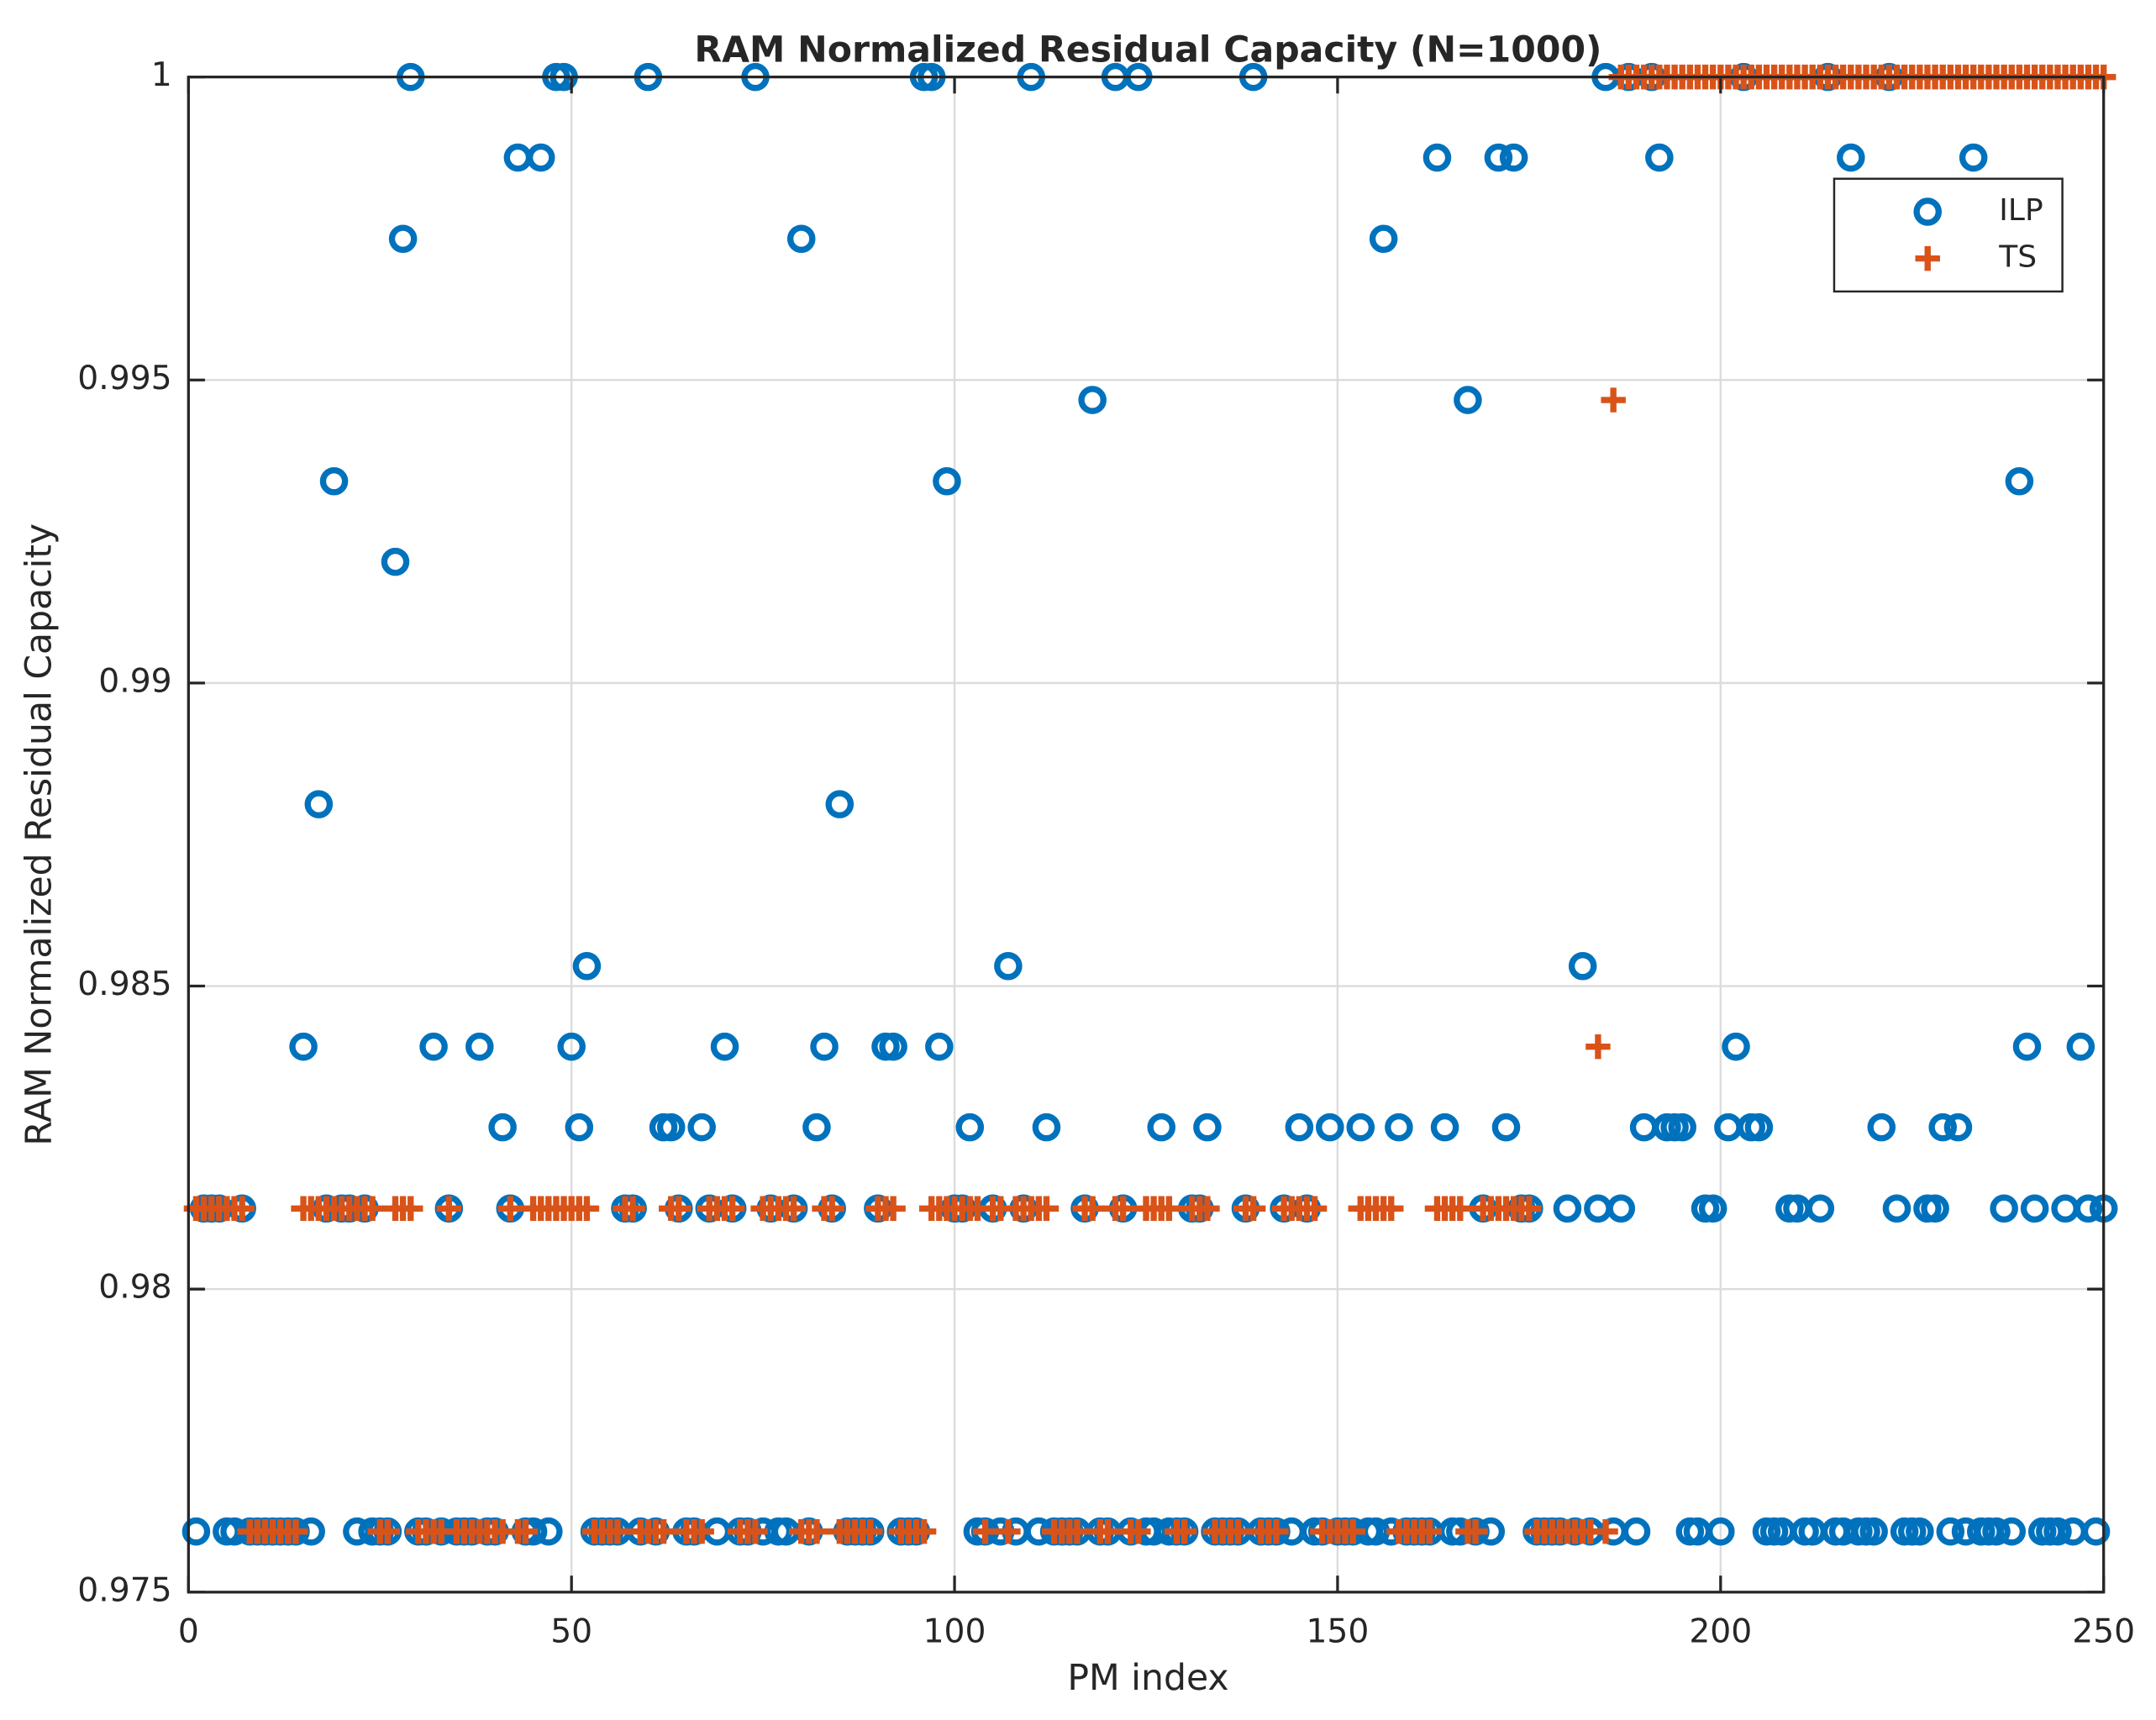 This screenshot has height=1720, width=2156. Describe the element at coordinates (1721, 1631) in the screenshot. I see `x-tick-label: 200` at that location.